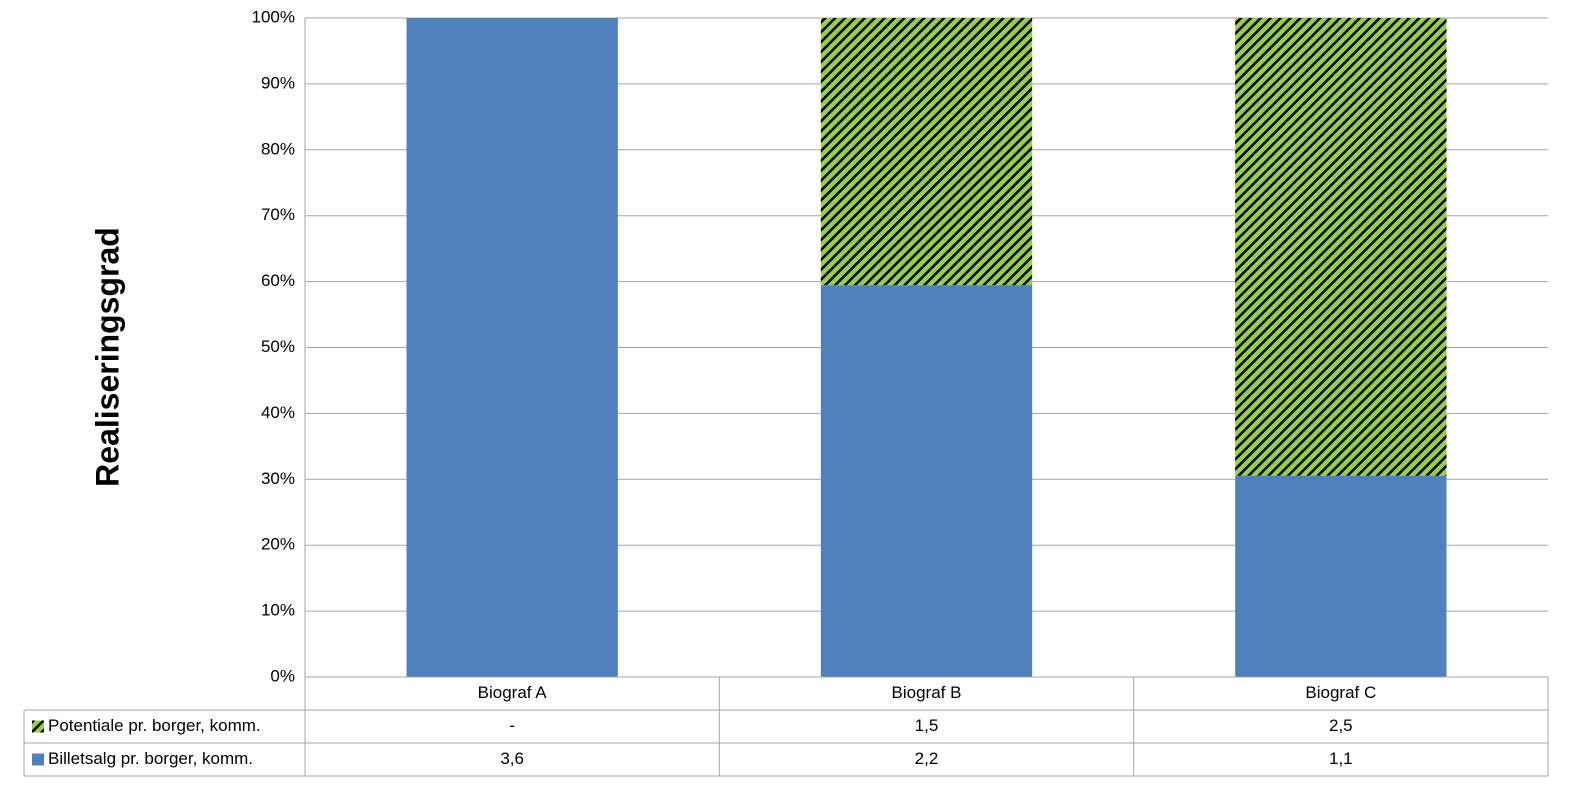 This screenshot has width=1569, height=791. What do you see at coordinates (927, 758) in the screenshot?
I see `table-cell: 2,2` at bounding box center [927, 758].